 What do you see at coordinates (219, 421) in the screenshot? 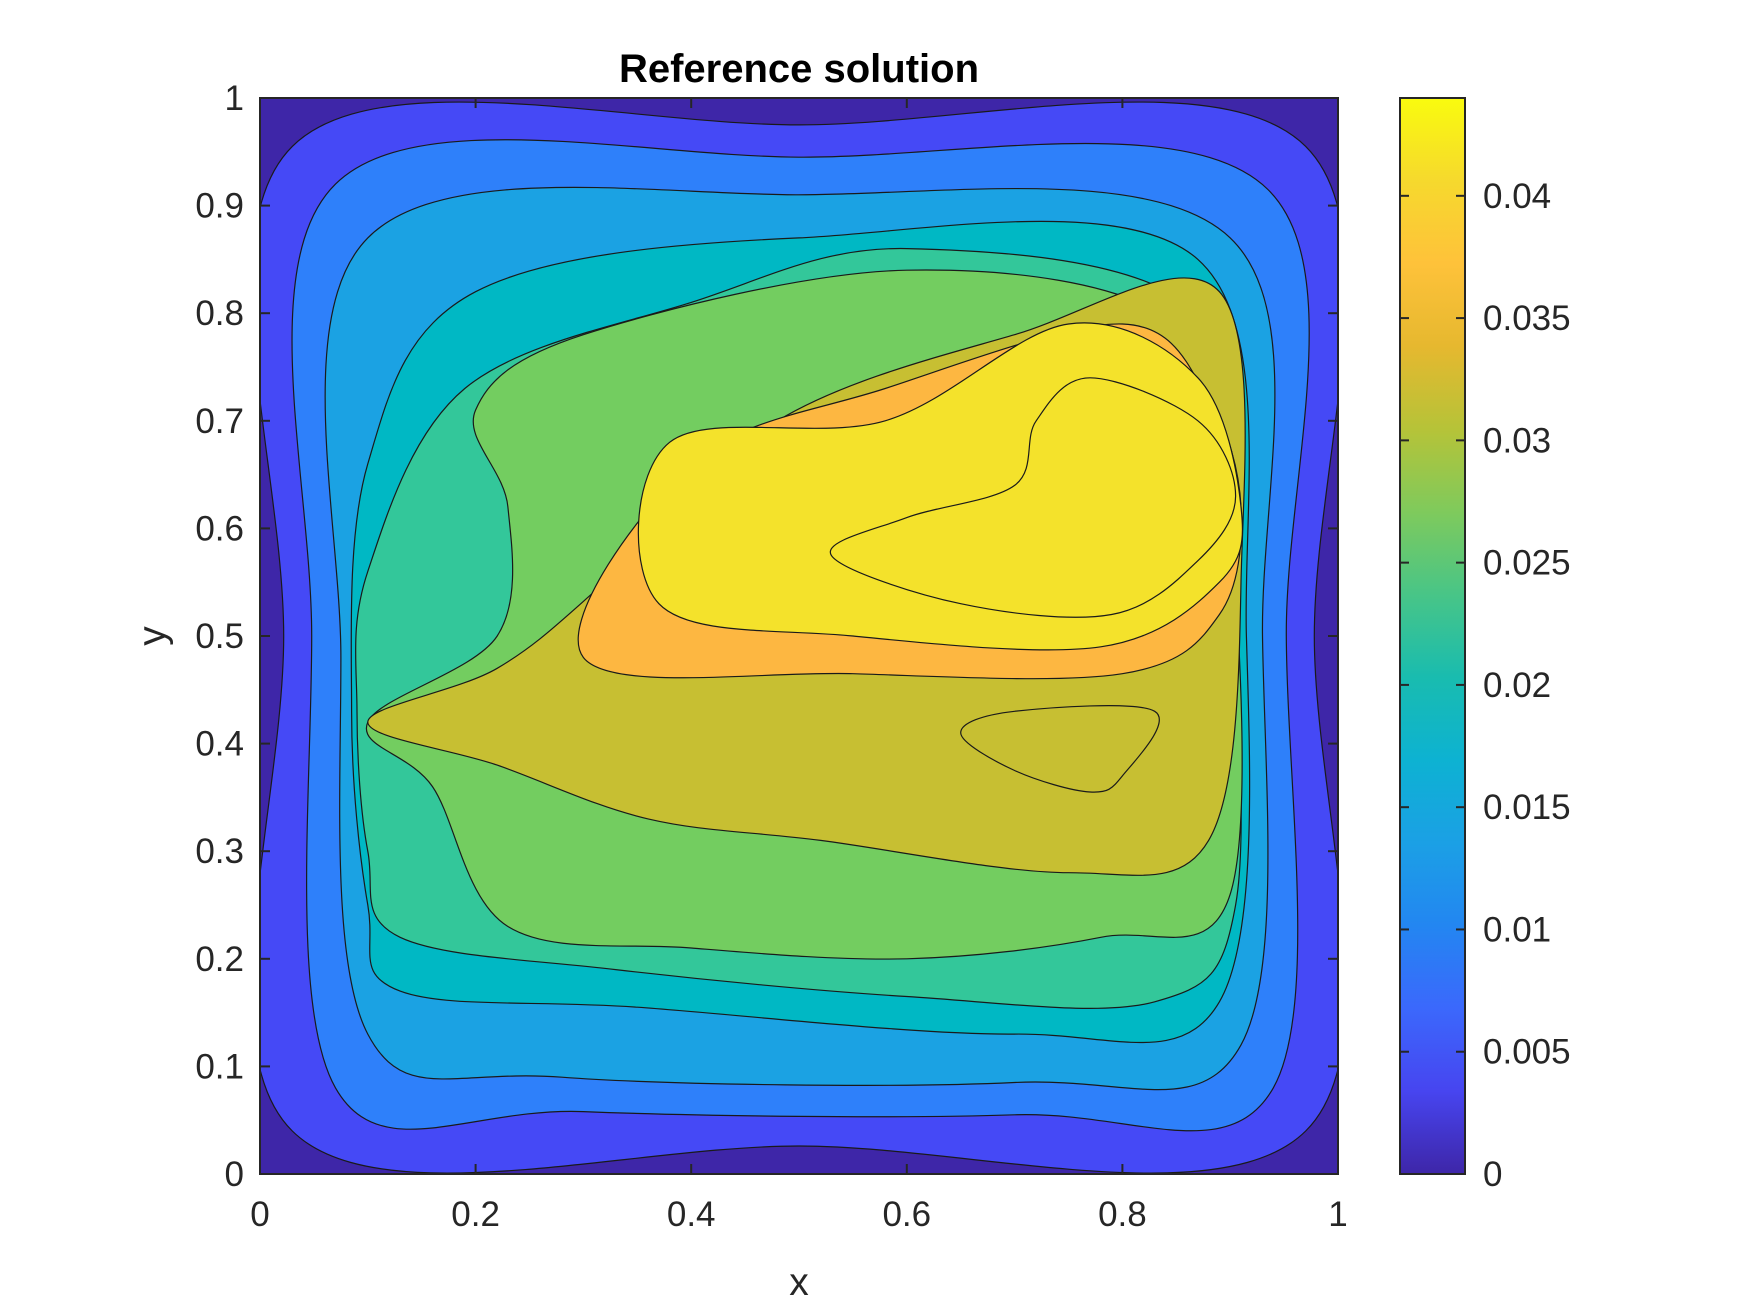
I see `y-tick-label: 0.7` at bounding box center [219, 421].